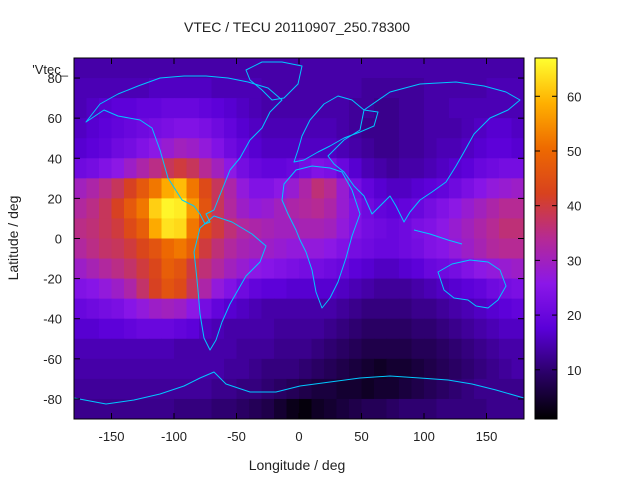  I want to click on y-tick-label: -80, so click(52, 399).